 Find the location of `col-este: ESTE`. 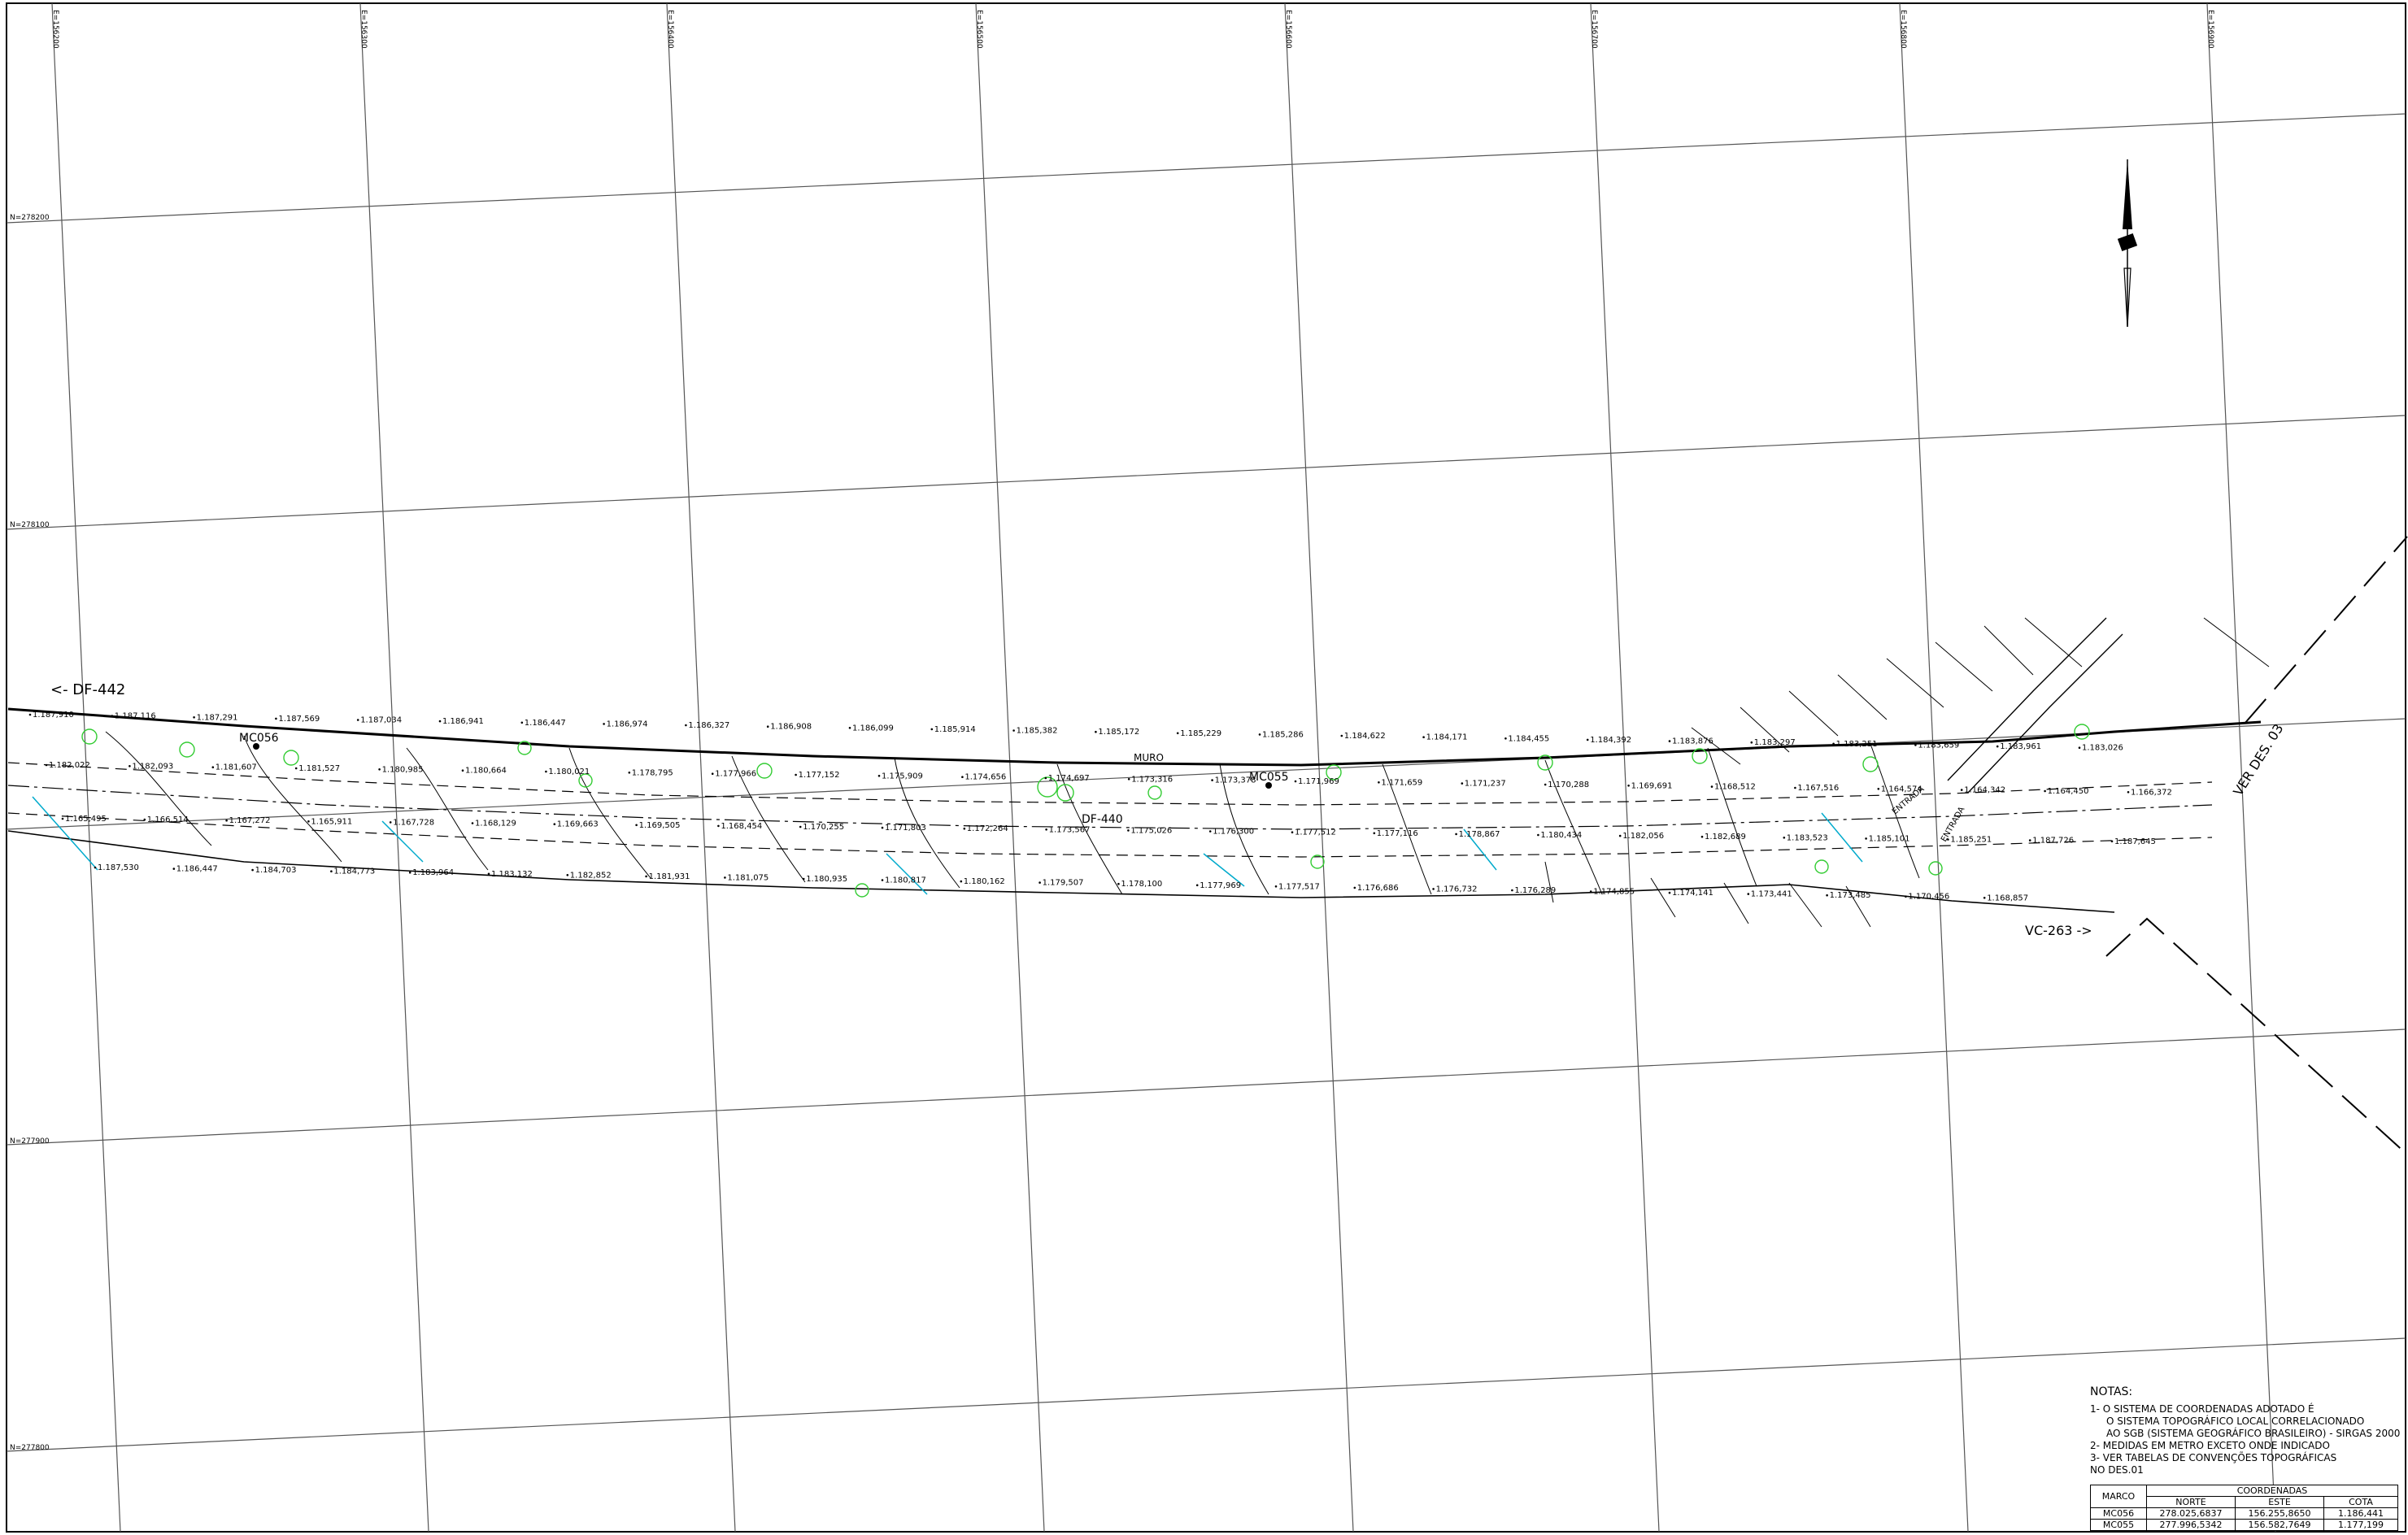

col-este: ESTE is located at coordinates (2279, 1502).